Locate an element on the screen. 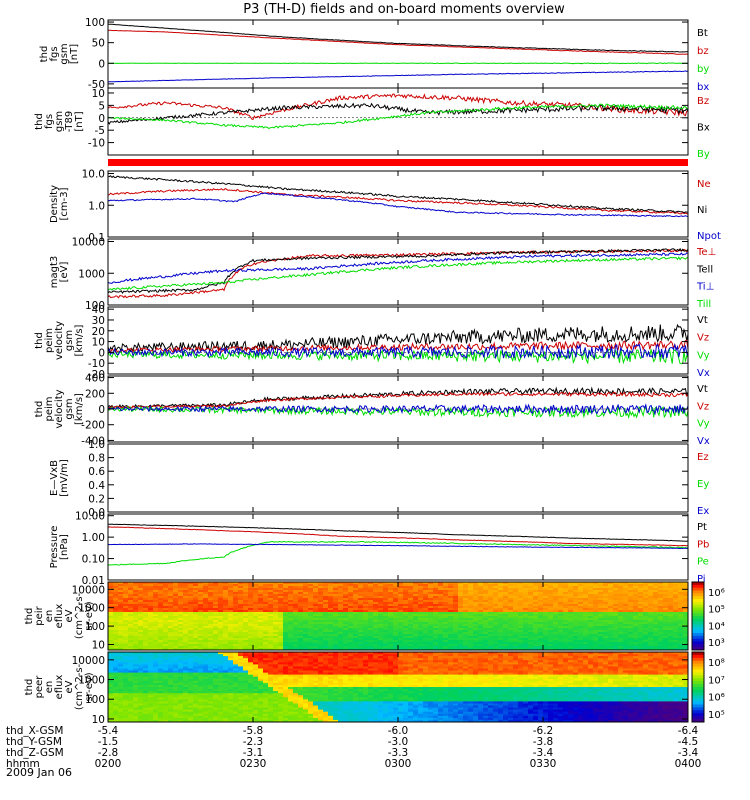  series-line-Till is located at coordinates (398, 273).